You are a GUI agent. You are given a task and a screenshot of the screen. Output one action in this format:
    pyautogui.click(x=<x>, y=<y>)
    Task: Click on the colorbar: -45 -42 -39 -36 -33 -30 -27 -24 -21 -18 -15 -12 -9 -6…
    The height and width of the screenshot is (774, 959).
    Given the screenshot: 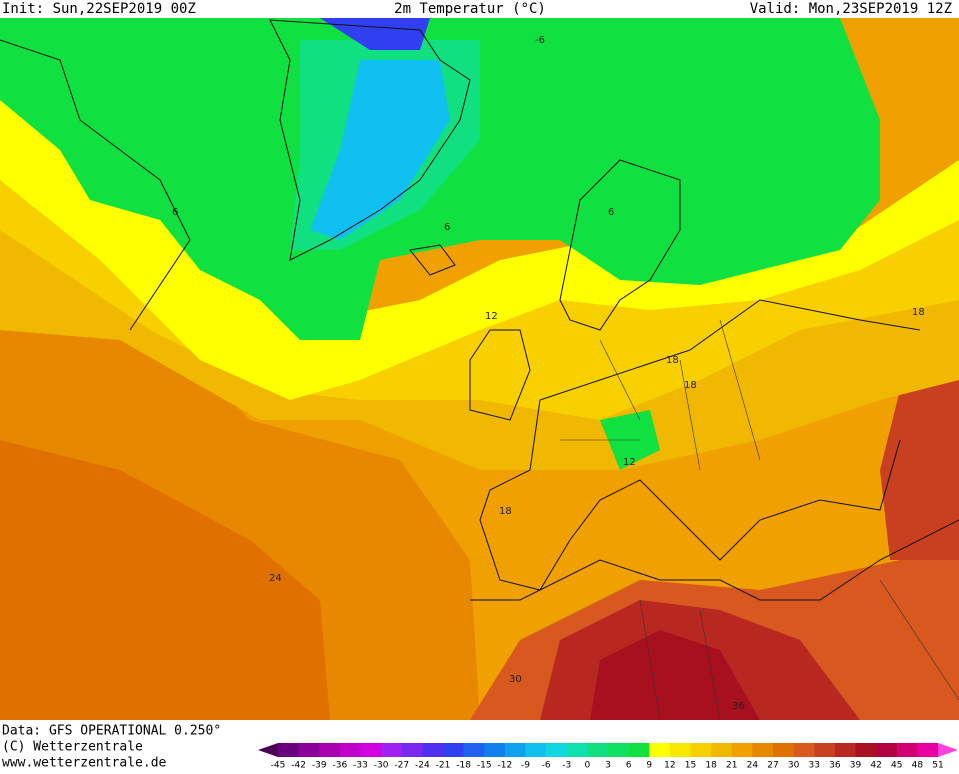 What is the action you would take?
    pyautogui.click(x=608, y=757)
    